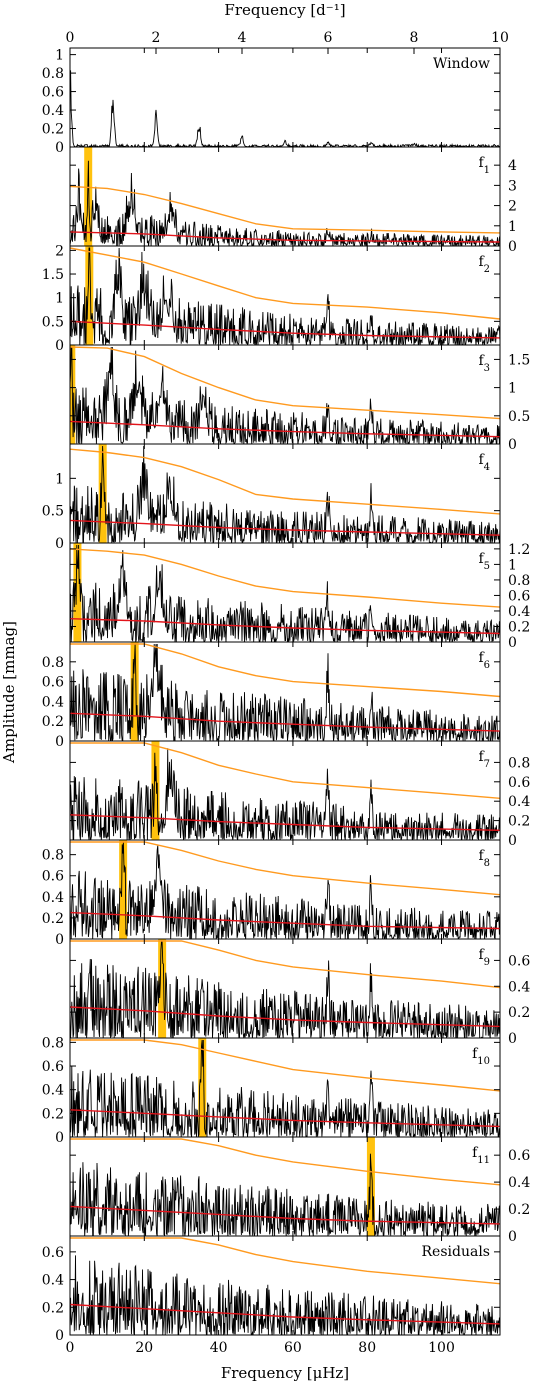  I want to click on top-axis-title: Frequency [d⁻¹], so click(284, 10).